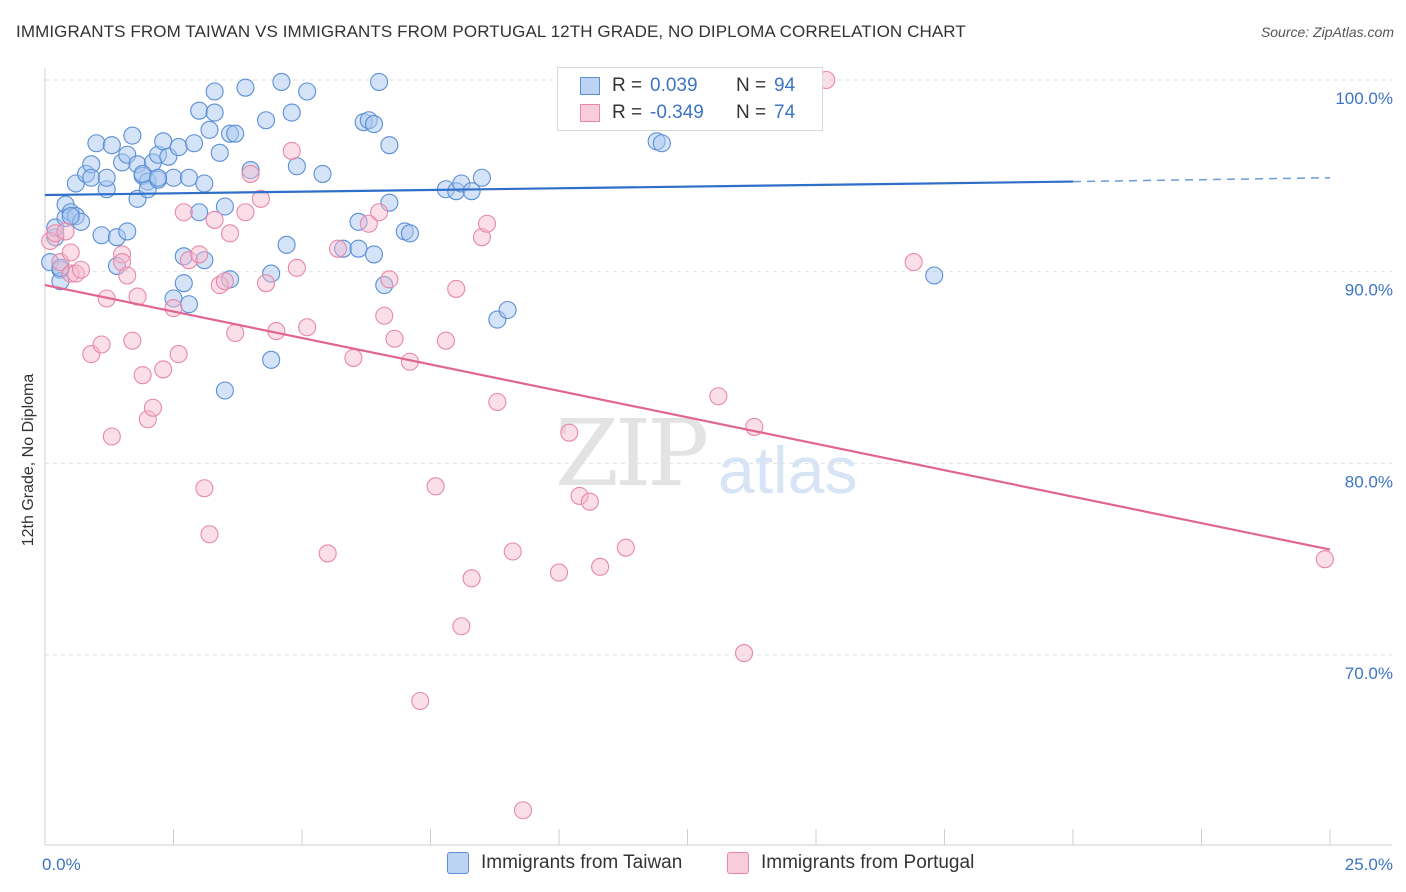 The image size is (1406, 892). Describe the element at coordinates (785, 85) in the screenshot. I see `legend-n-value: 94` at that location.